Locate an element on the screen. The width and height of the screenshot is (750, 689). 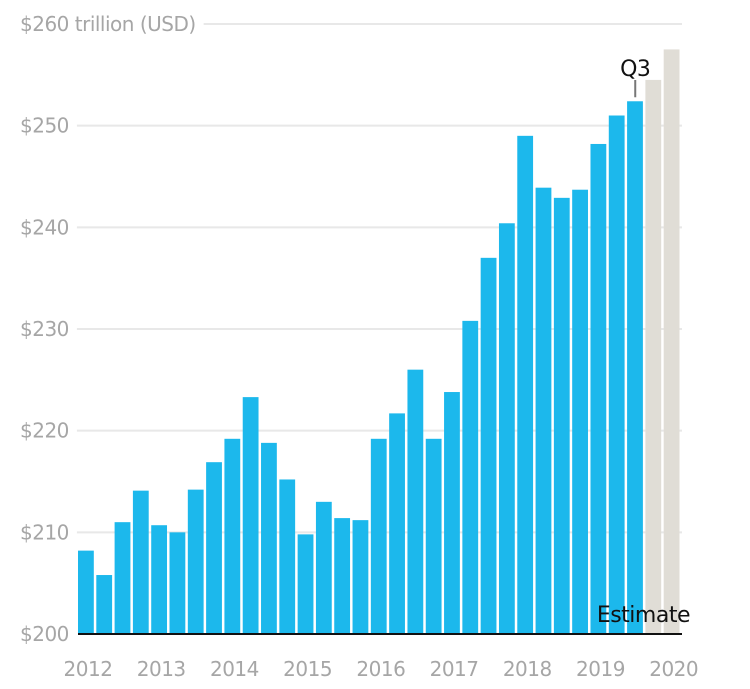
x-tick-label: 2017 is located at coordinates (454, 669).